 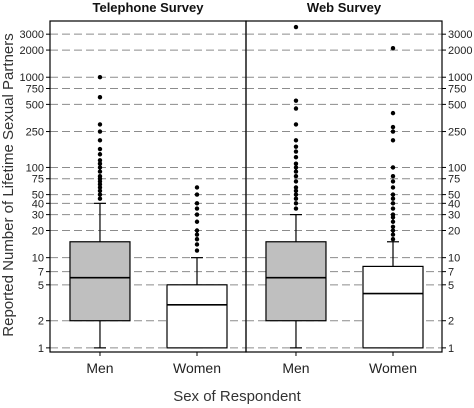 What do you see at coordinates (457, 89) in the screenshot?
I see `y-tick-label-right-13: 750` at bounding box center [457, 89].